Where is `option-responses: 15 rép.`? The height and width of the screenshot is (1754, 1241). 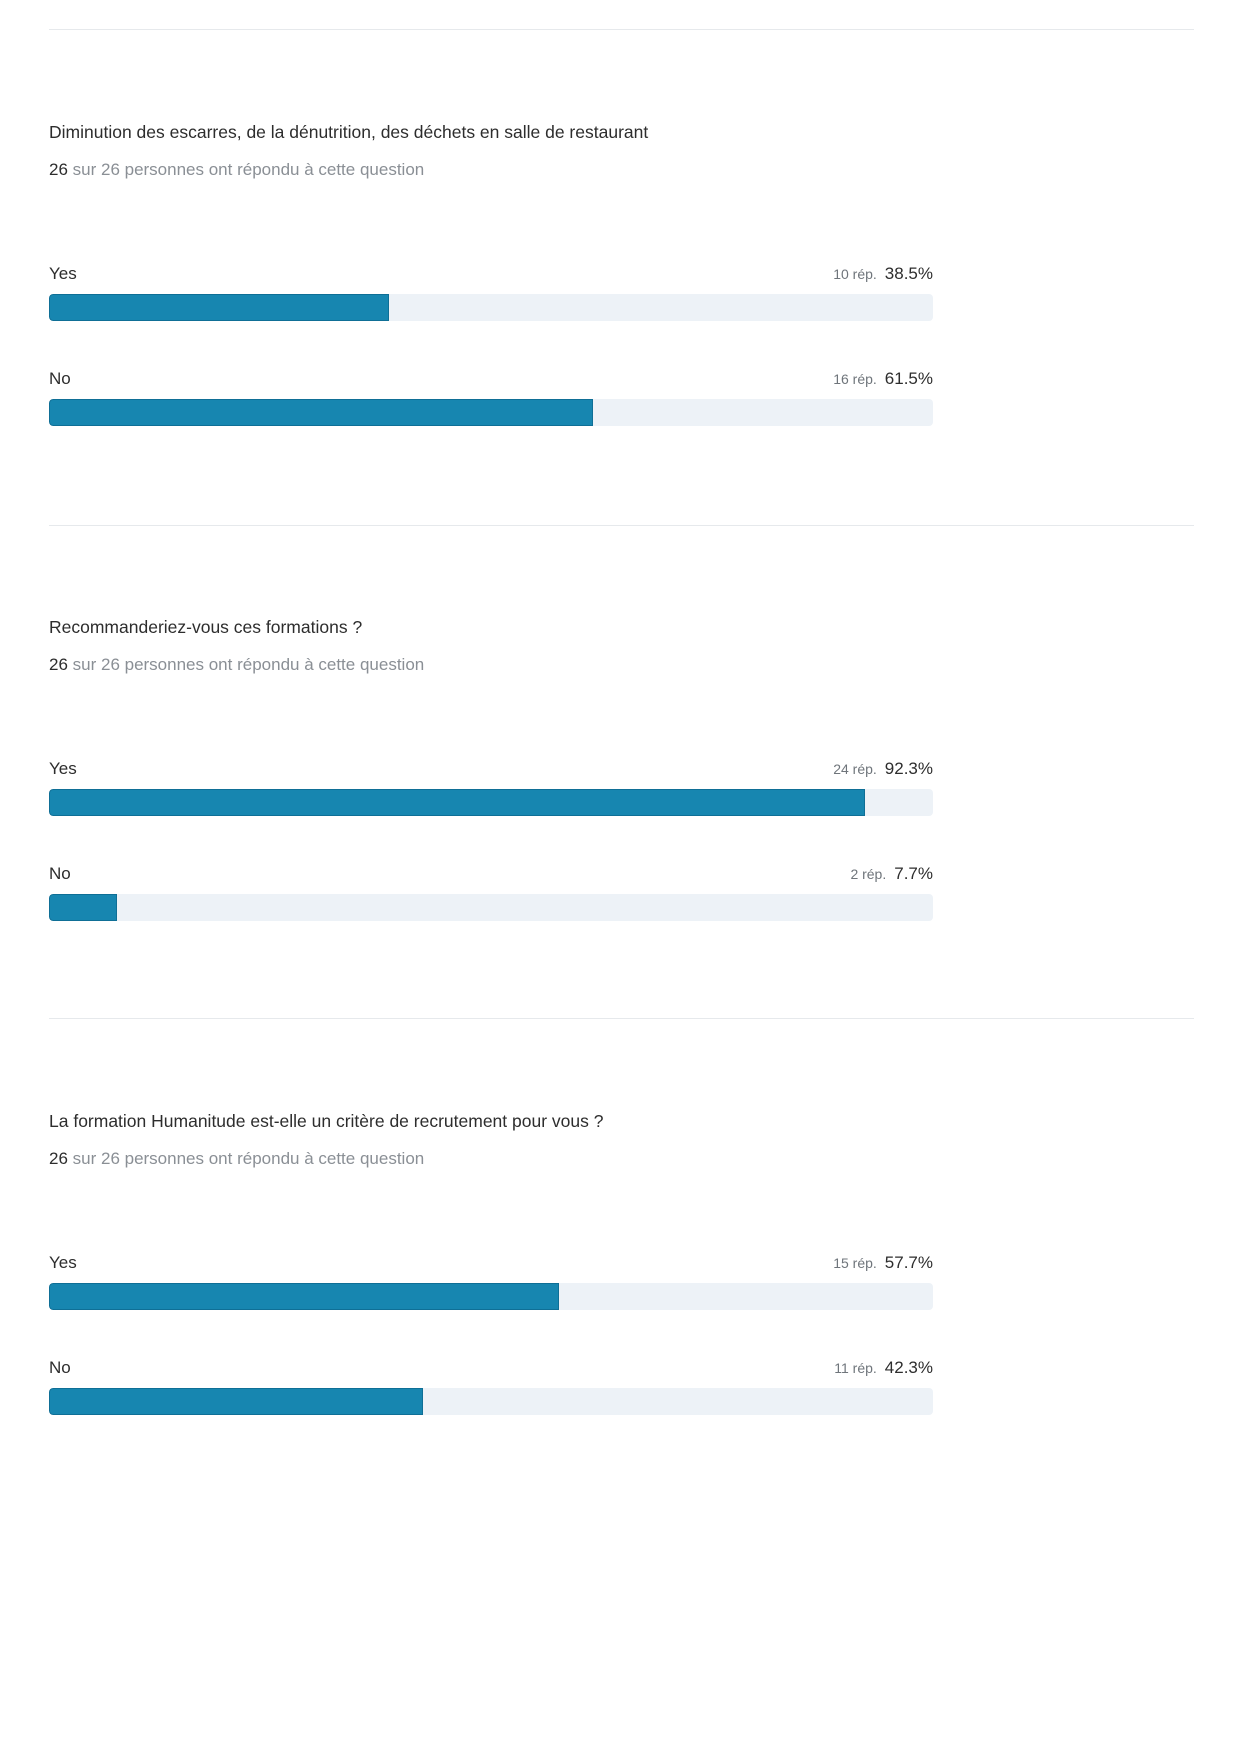 option-responses: 15 rép. is located at coordinates (855, 1263).